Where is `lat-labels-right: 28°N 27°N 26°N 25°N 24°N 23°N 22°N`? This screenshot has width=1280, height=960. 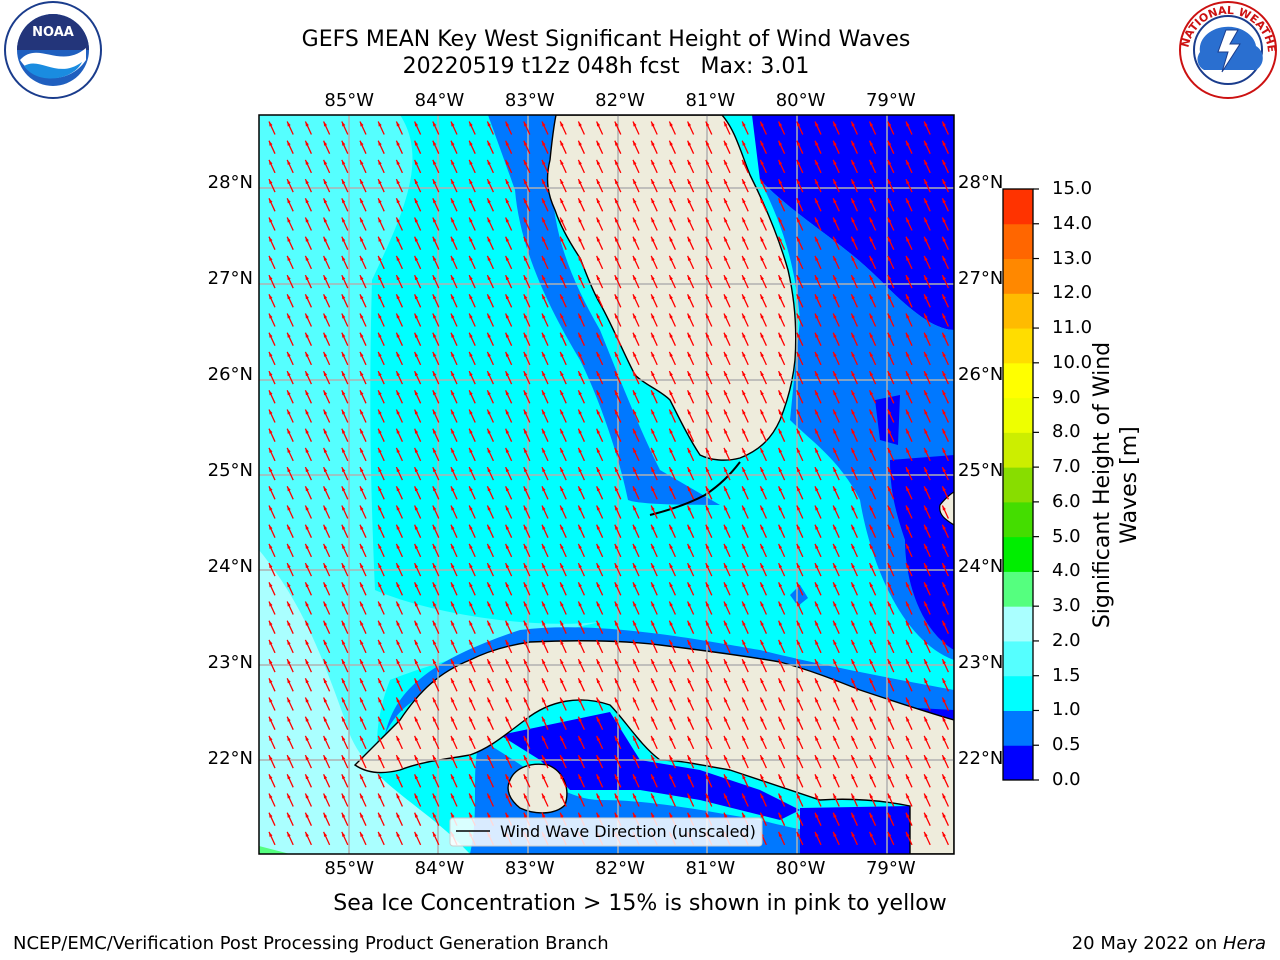
lat-labels-right: 28°N 27°N 26°N 25°N 24°N 23°N 22°N is located at coordinates (980, 470).